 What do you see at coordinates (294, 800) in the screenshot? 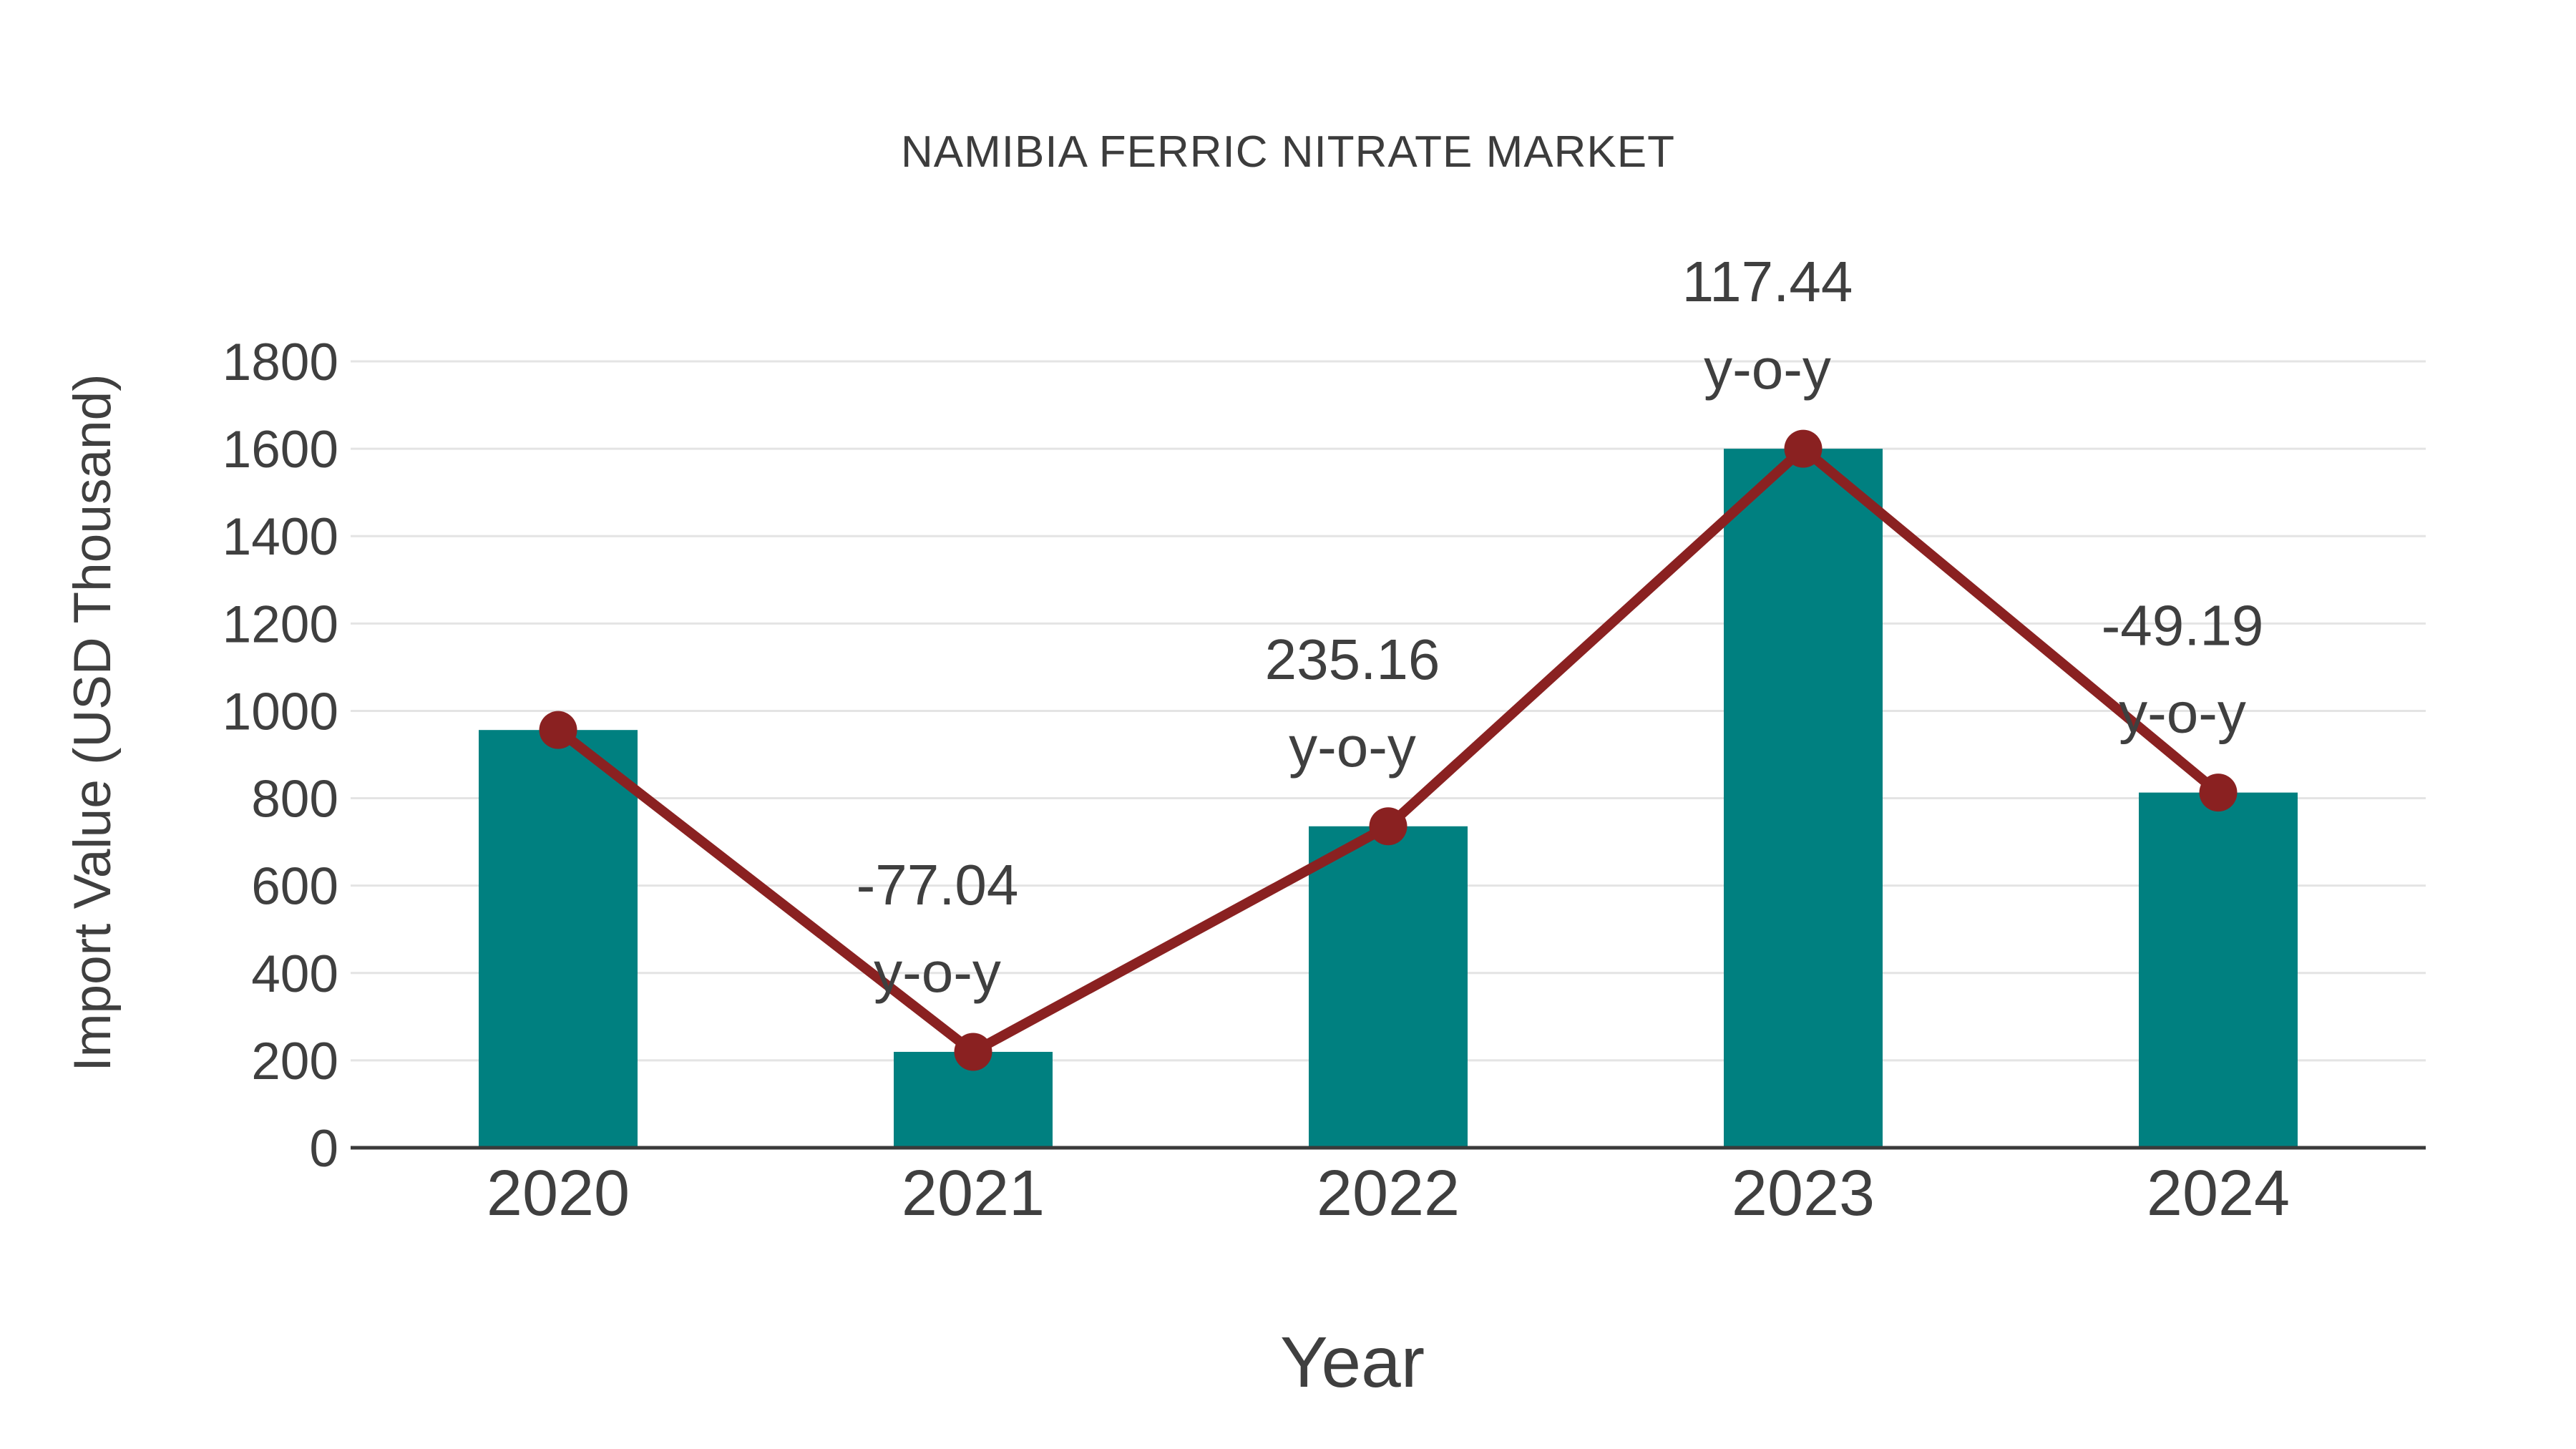
I see `y-tick-800: 800` at bounding box center [294, 800].